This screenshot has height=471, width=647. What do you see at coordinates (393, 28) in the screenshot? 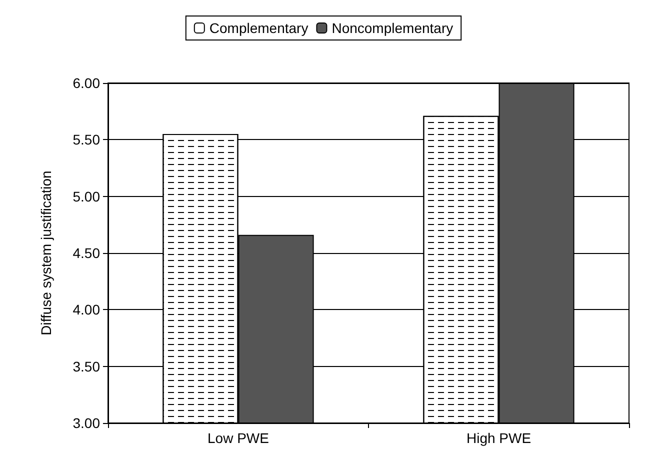
I see `legend-label: Noncomplementary` at bounding box center [393, 28].